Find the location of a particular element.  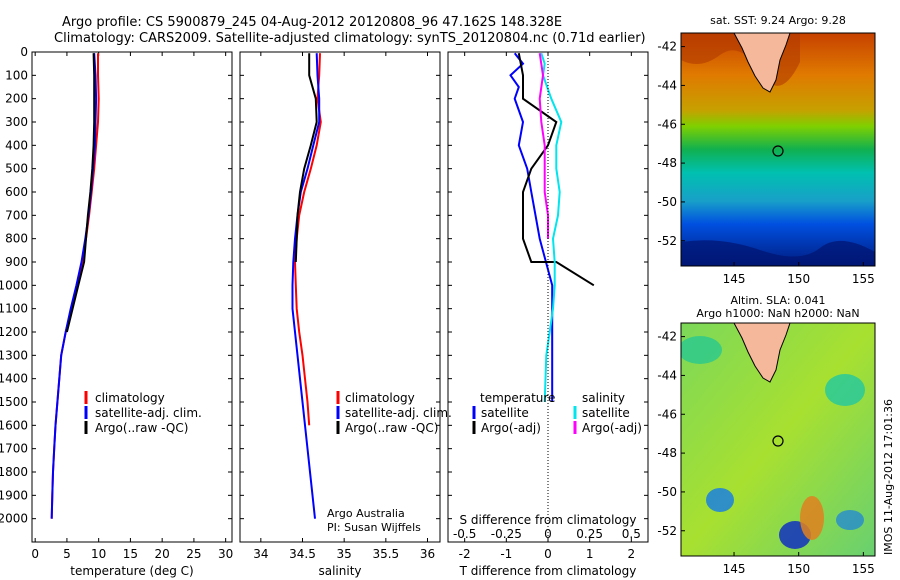

depth-tick-label: 500 is located at coordinates (16, 169).